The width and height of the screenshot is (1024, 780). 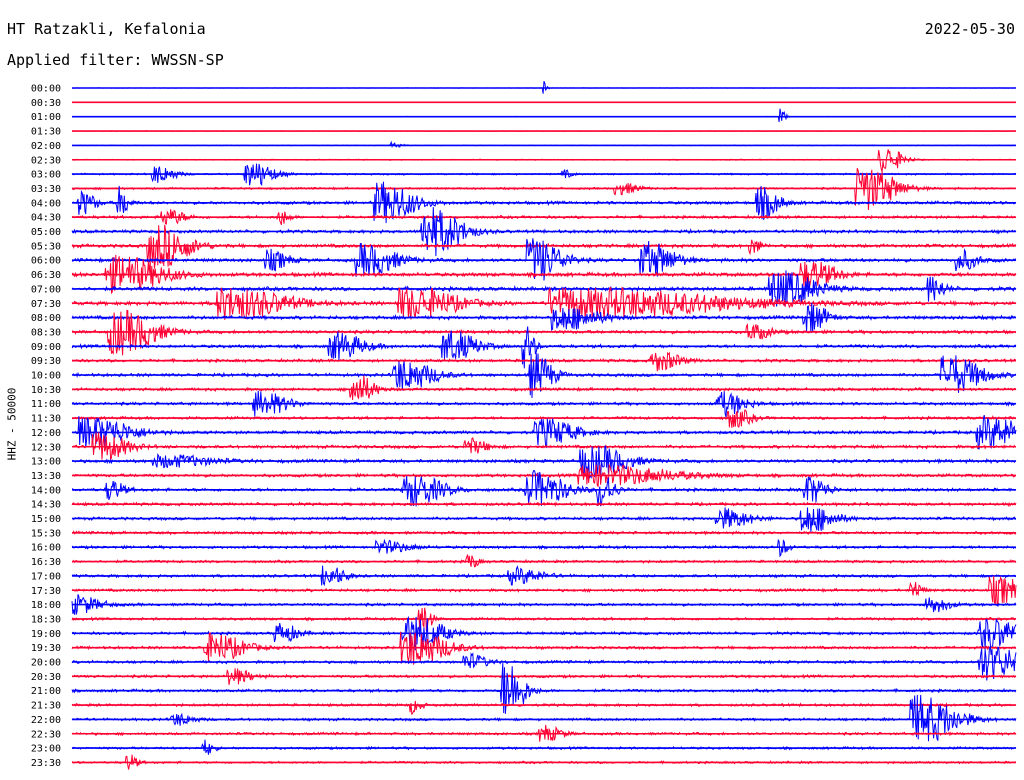 What do you see at coordinates (46, 677) in the screenshot?
I see `row-time-label: 20:30` at bounding box center [46, 677].